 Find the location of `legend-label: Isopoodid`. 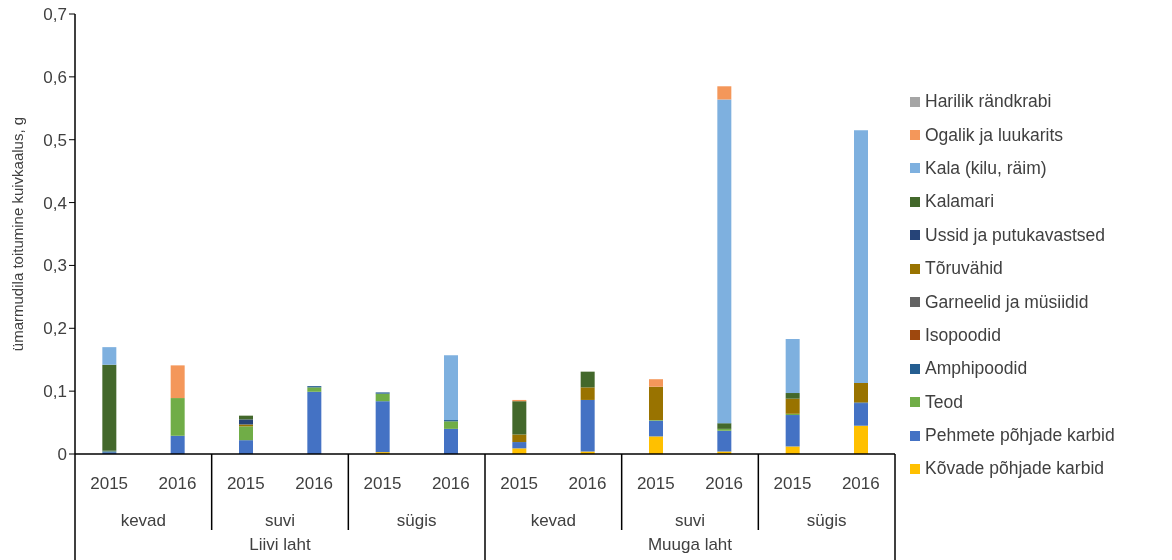

legend-label: Isopoodid is located at coordinates (963, 335).